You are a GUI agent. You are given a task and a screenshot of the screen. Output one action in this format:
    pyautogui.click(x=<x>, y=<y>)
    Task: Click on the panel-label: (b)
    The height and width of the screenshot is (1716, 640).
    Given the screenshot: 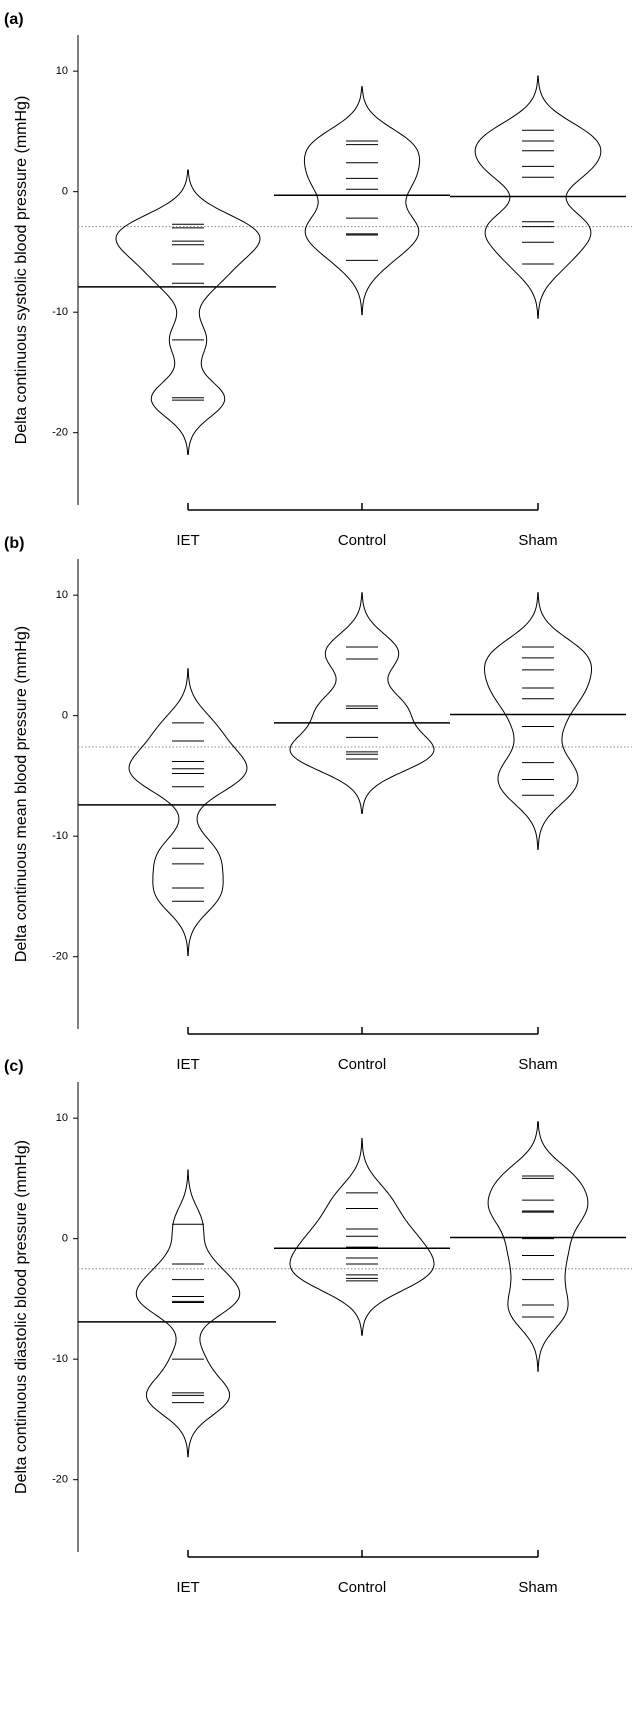 What is the action you would take?
    pyautogui.click(x=14, y=543)
    